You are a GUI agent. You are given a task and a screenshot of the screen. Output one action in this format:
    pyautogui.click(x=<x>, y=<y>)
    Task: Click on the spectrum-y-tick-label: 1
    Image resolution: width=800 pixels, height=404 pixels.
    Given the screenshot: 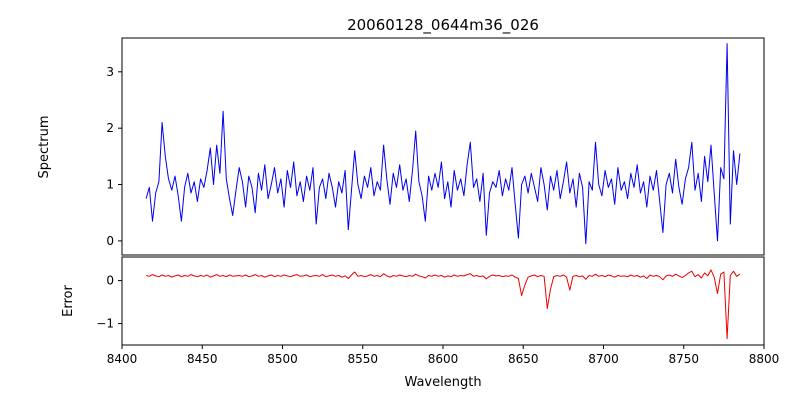 What is the action you would take?
    pyautogui.click(x=110, y=185)
    